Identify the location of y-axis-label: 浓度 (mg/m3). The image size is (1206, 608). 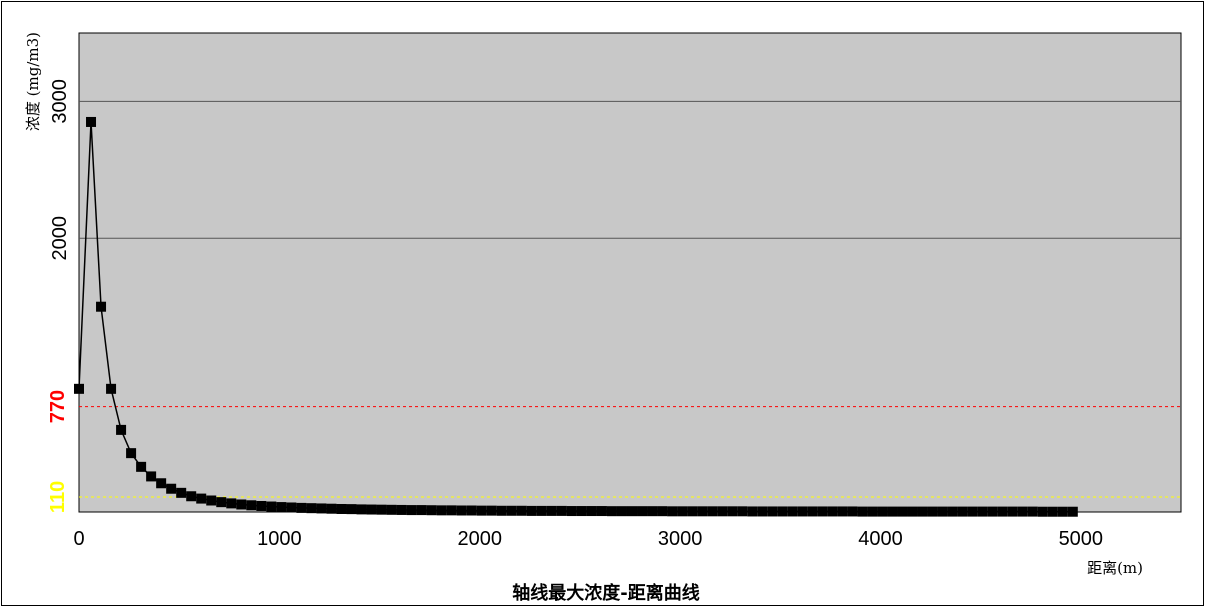
(33, 81).